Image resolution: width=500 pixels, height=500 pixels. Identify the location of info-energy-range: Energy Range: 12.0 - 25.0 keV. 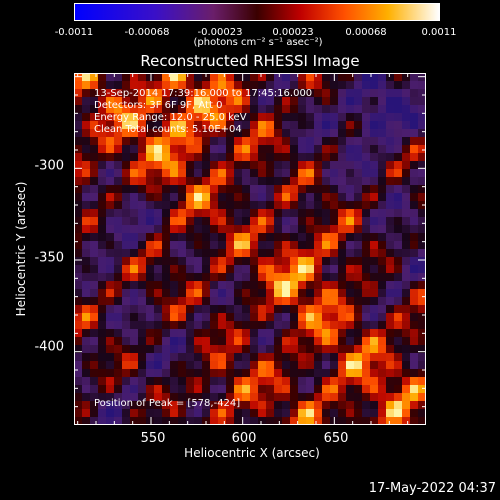
(170, 117).